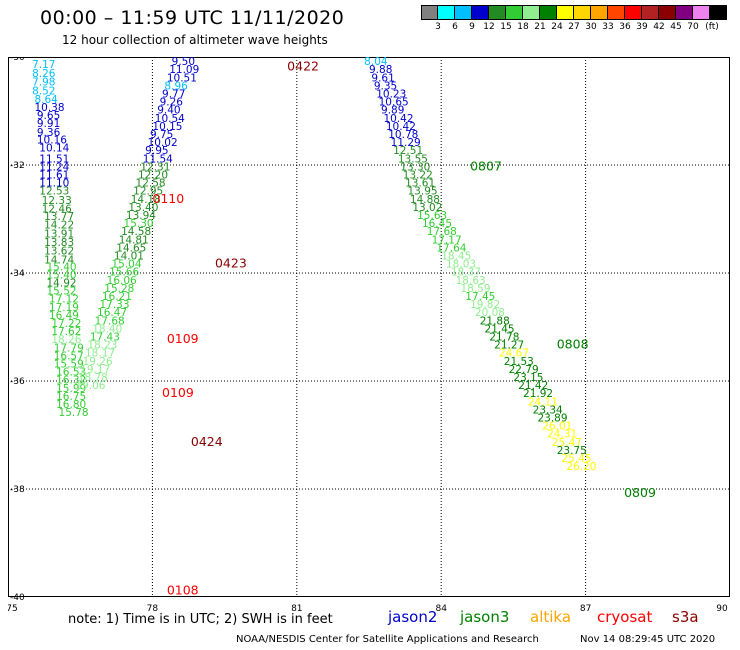 Image resolution: width=740 pixels, height=650 pixels. I want to click on legend-label: 30, so click(591, 27).